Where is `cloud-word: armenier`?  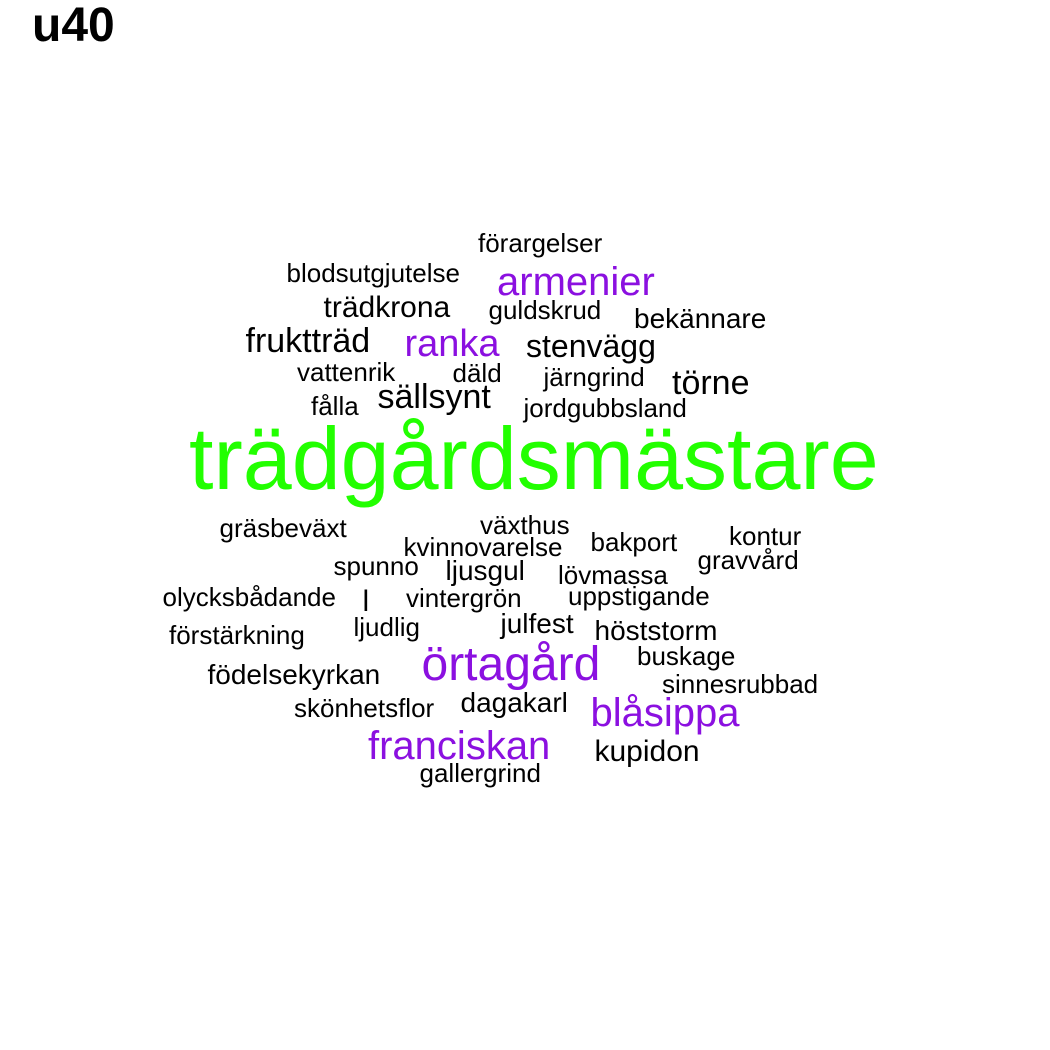
cloud-word: armenier is located at coordinates (576, 281).